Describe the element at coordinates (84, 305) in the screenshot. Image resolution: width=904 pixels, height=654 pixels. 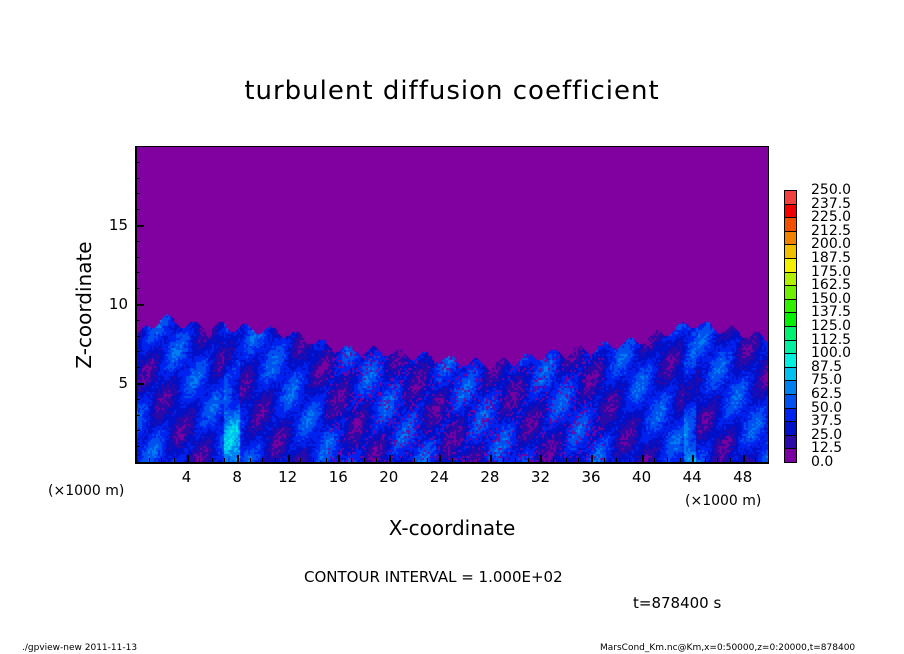
I see `y-axis-label: Z-coordinate` at that location.